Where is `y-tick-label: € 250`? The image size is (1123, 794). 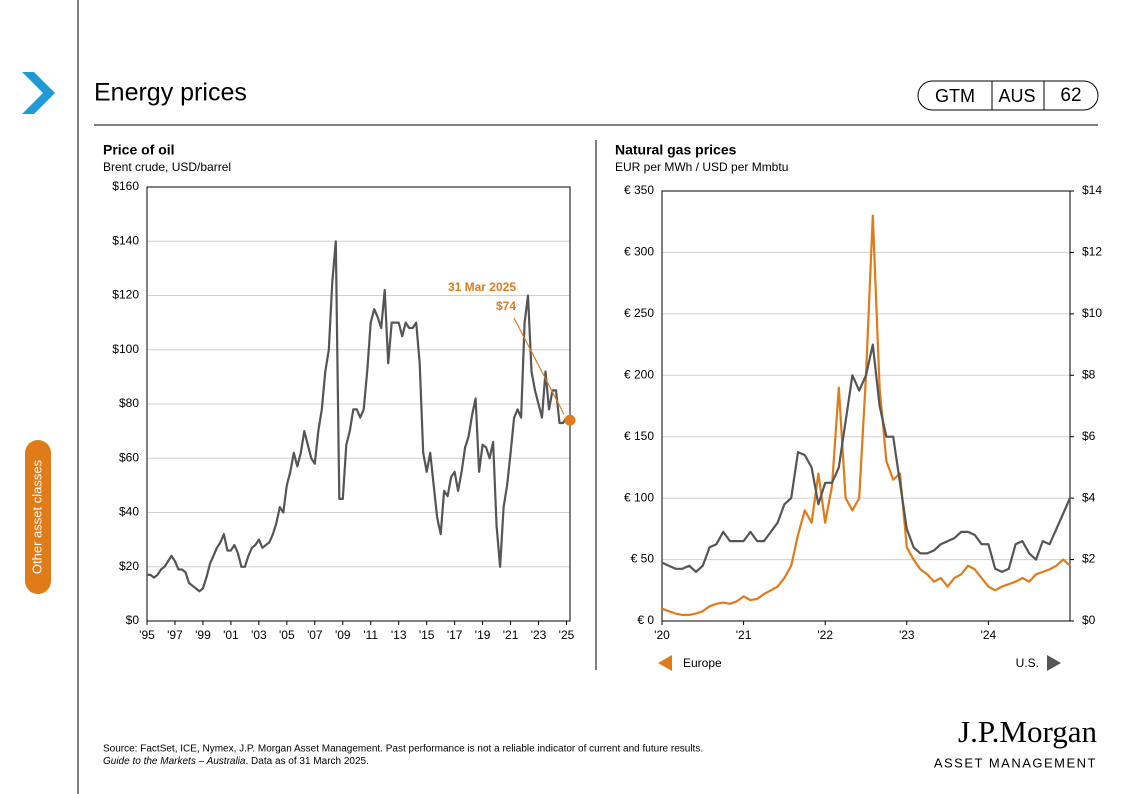
y-tick-label: € 250 is located at coordinates (639, 313).